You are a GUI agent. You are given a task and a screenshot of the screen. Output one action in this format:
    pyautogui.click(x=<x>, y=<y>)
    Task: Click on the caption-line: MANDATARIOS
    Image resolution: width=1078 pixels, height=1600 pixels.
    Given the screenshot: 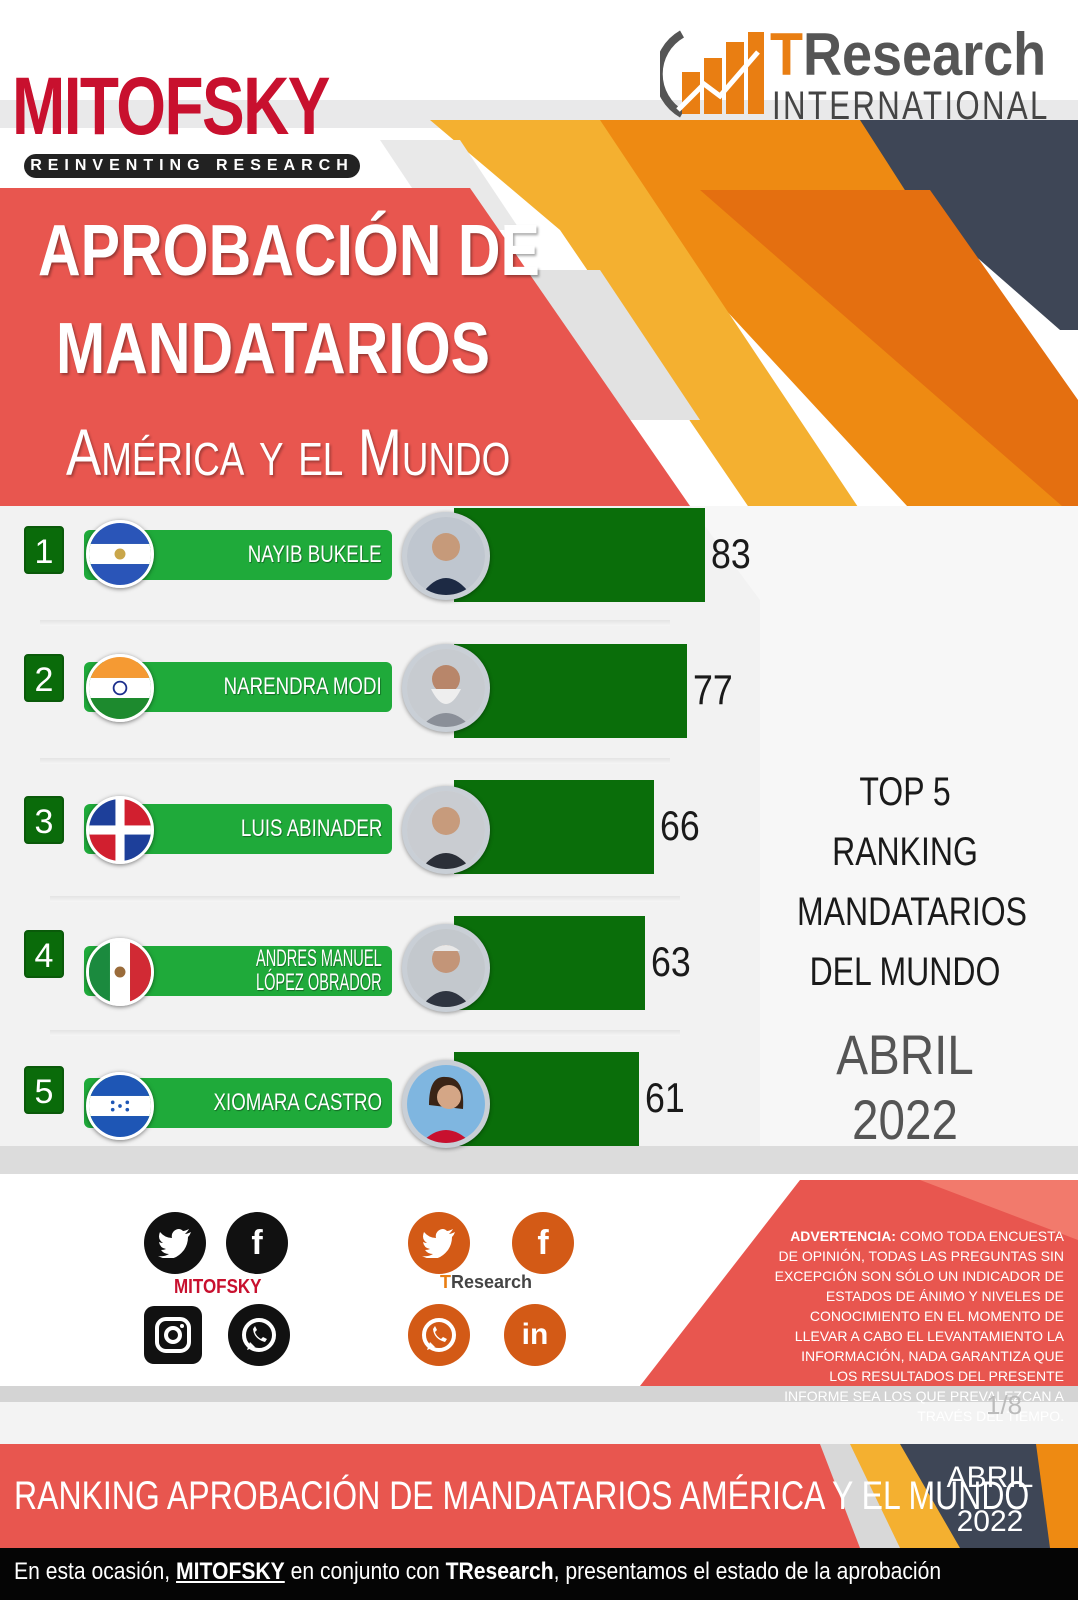 What is the action you would take?
    pyautogui.click(x=912, y=912)
    